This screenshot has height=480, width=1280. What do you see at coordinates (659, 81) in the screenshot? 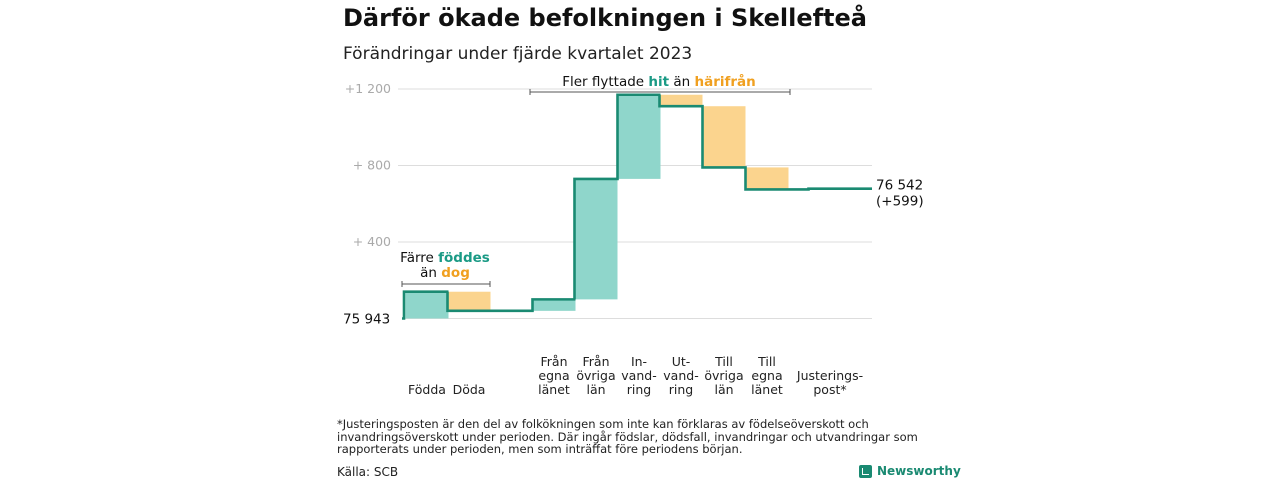
I see `annotation-migration: Fler flyttade hit än härifrån` at bounding box center [659, 81].